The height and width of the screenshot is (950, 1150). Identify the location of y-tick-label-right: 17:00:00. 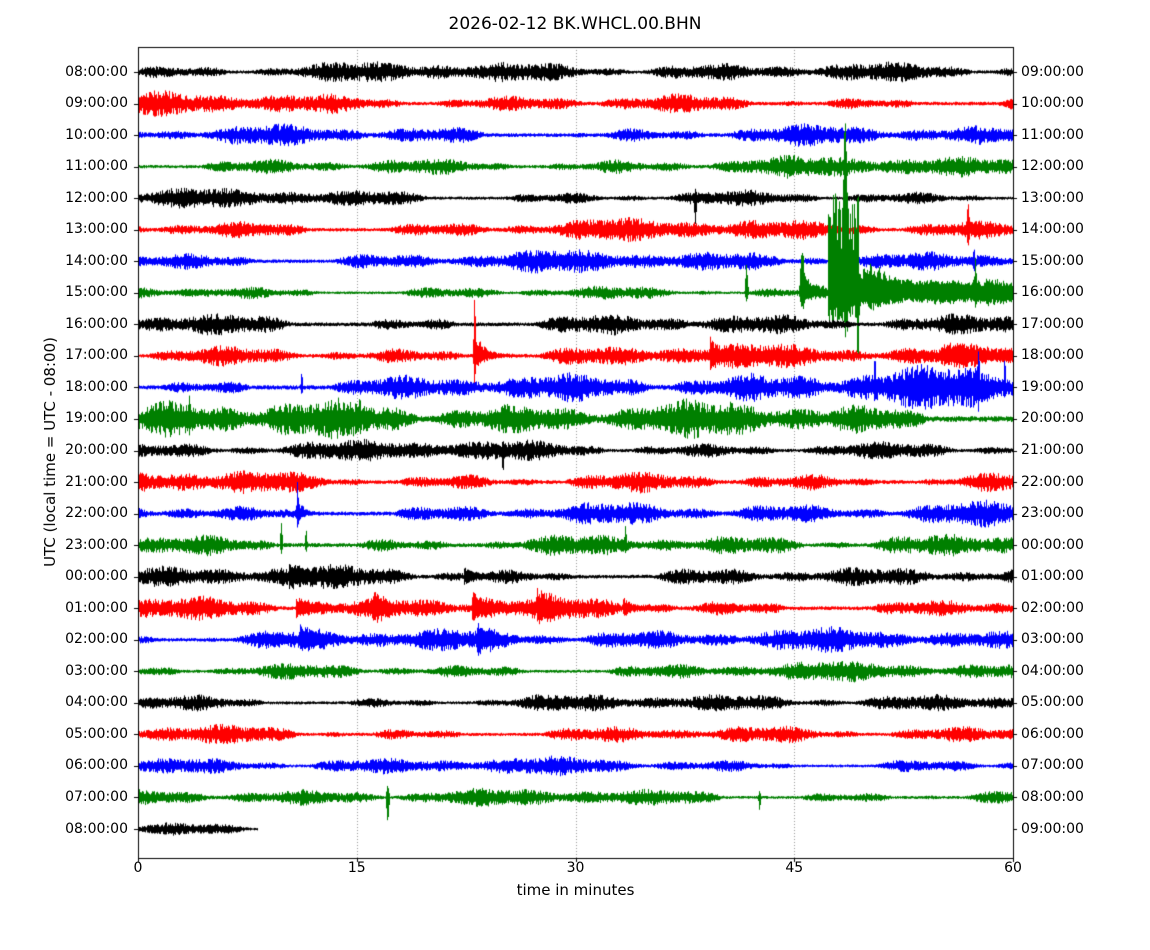
(1052, 323).